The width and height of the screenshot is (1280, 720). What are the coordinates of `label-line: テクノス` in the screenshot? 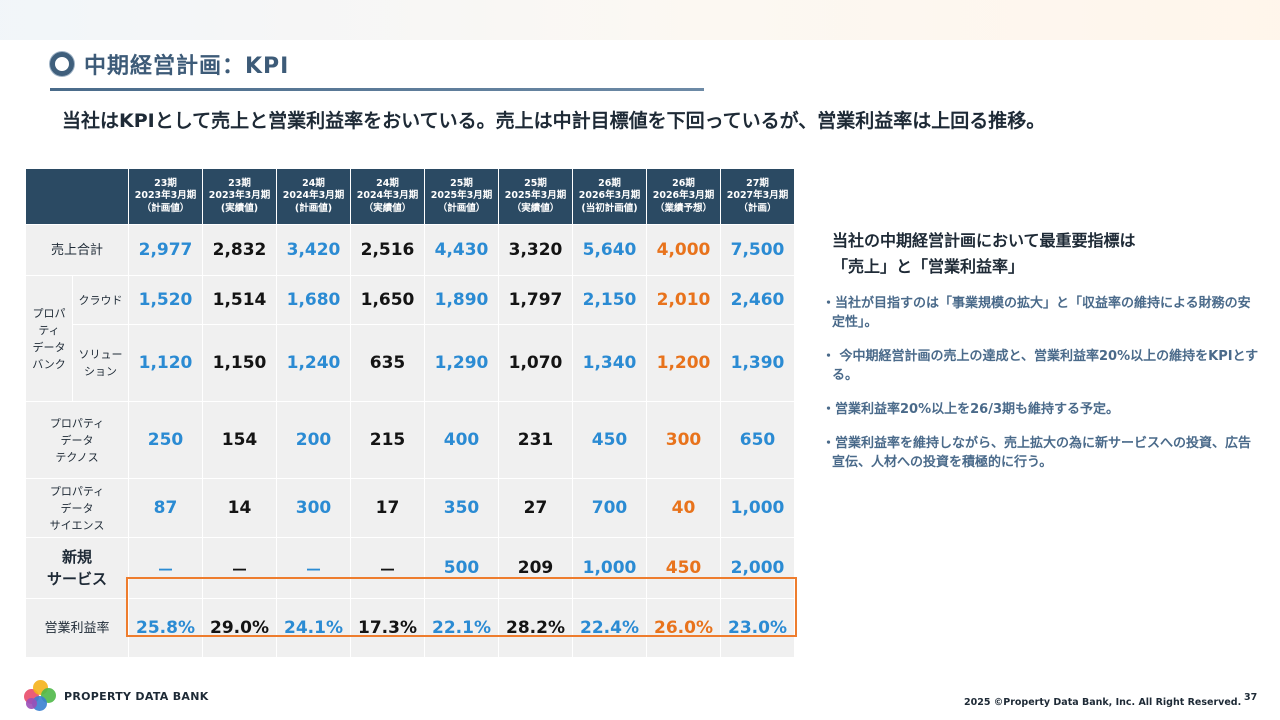 It's located at (77, 457).